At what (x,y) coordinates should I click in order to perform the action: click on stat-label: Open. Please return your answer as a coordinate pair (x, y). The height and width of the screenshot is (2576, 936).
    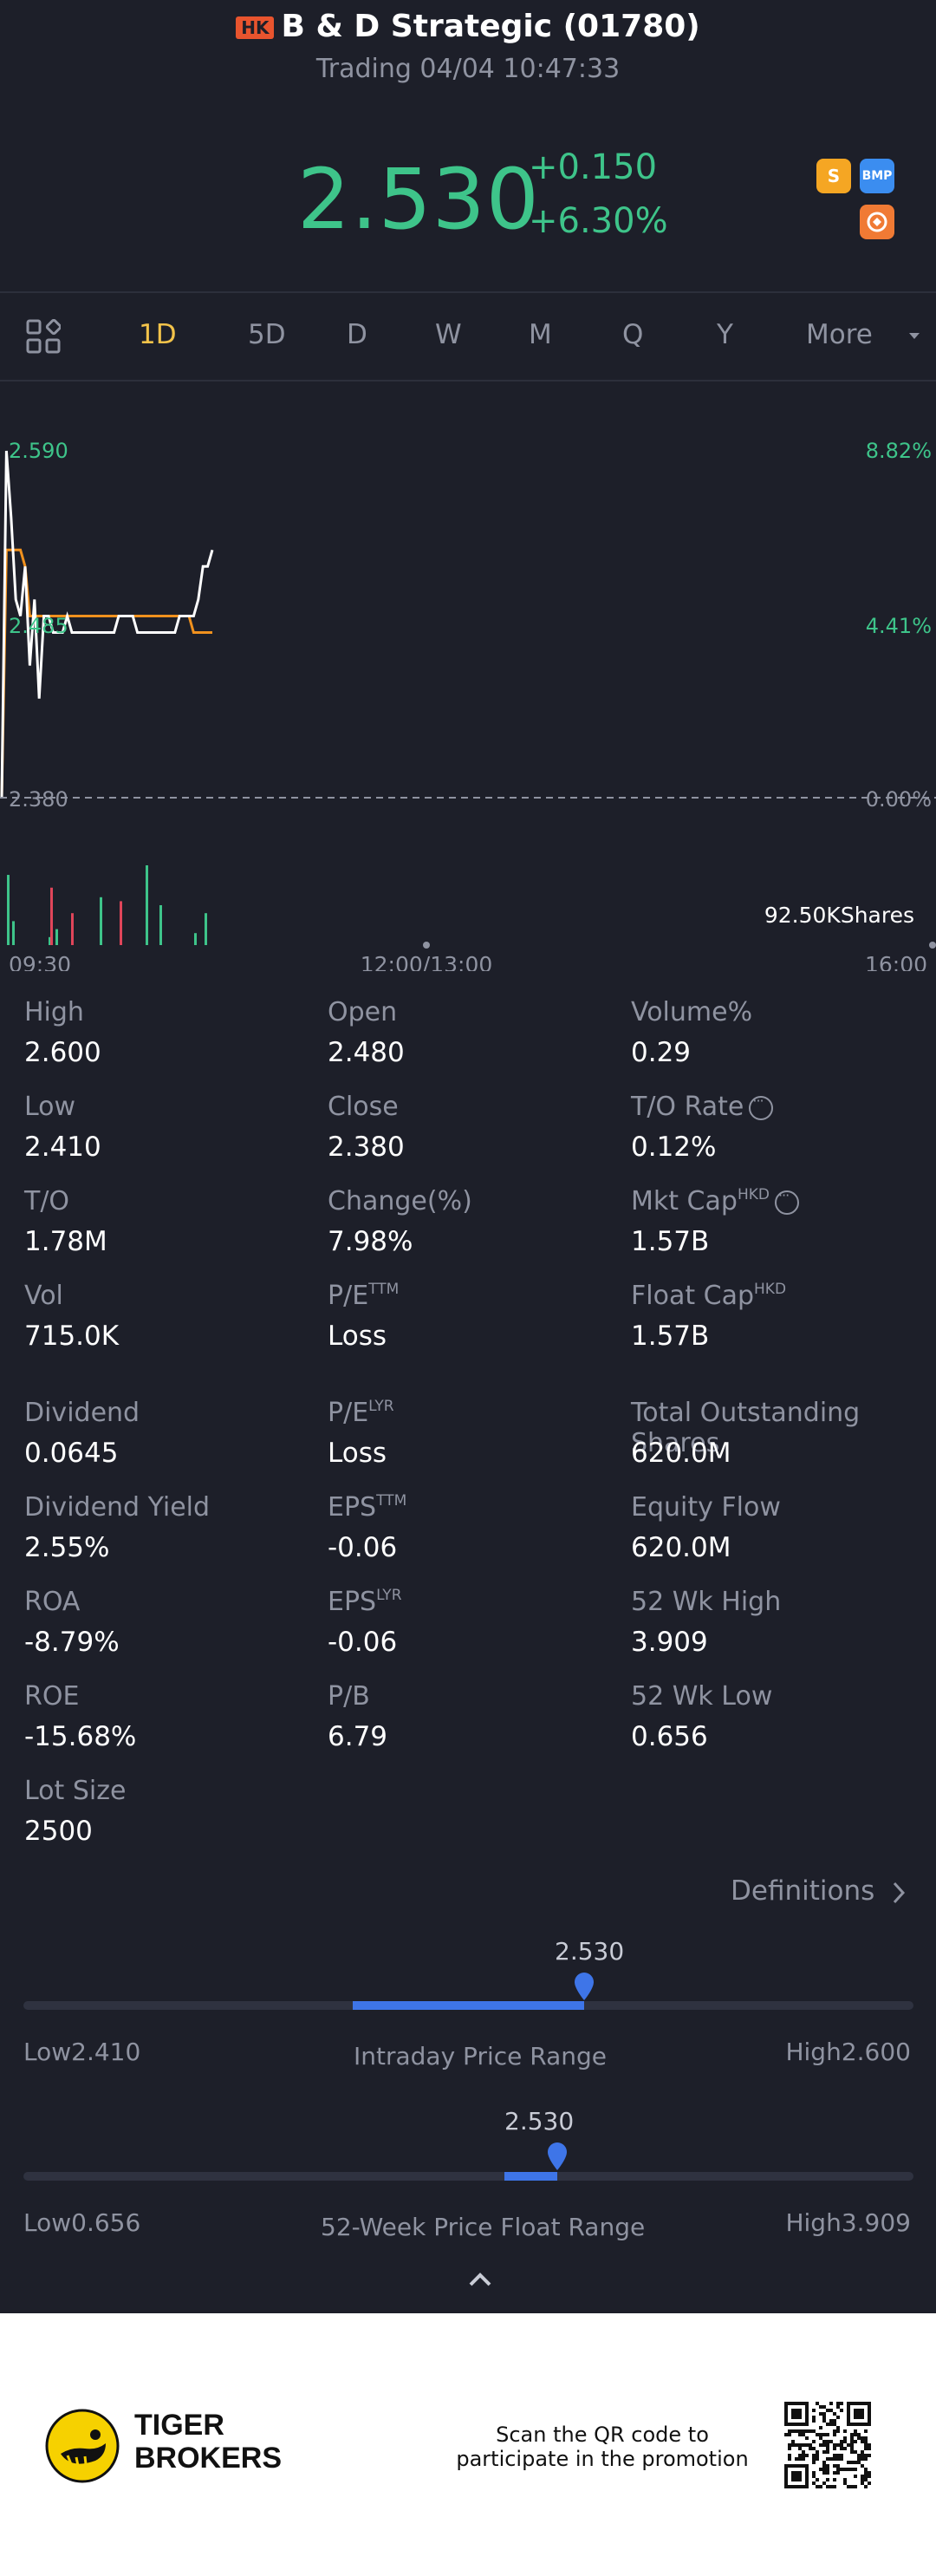
    Looking at the image, I should click on (362, 1012).